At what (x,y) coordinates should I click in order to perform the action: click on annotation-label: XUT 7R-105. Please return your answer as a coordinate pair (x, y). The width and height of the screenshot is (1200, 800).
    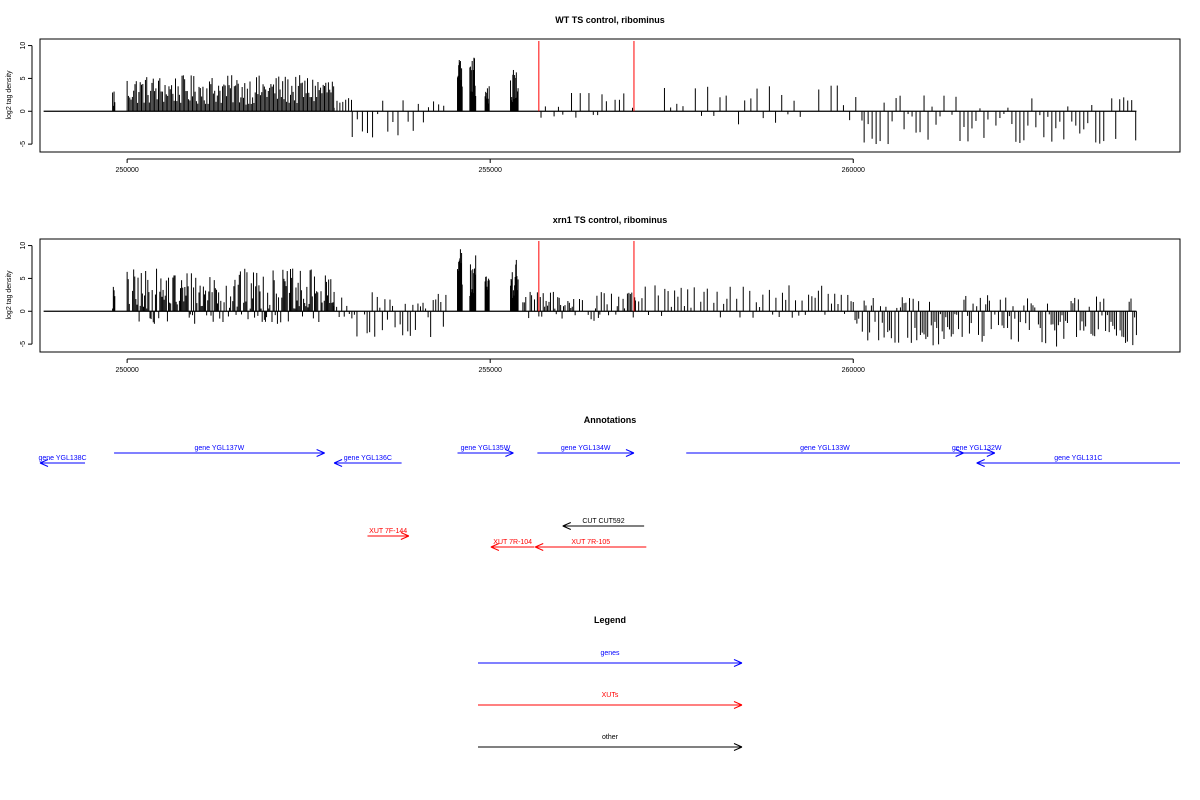
    Looking at the image, I should click on (590, 542).